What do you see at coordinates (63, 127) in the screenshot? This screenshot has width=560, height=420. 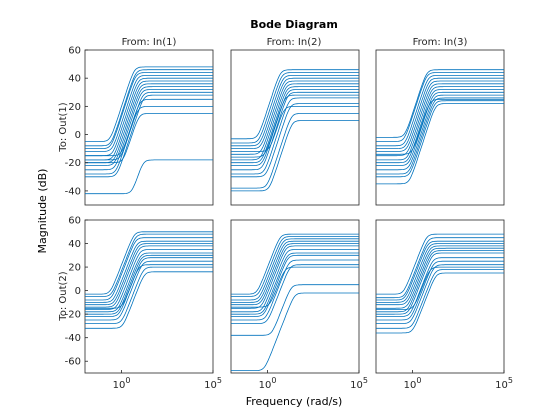 I see `row-label-out1: To: Out(1)` at bounding box center [63, 127].